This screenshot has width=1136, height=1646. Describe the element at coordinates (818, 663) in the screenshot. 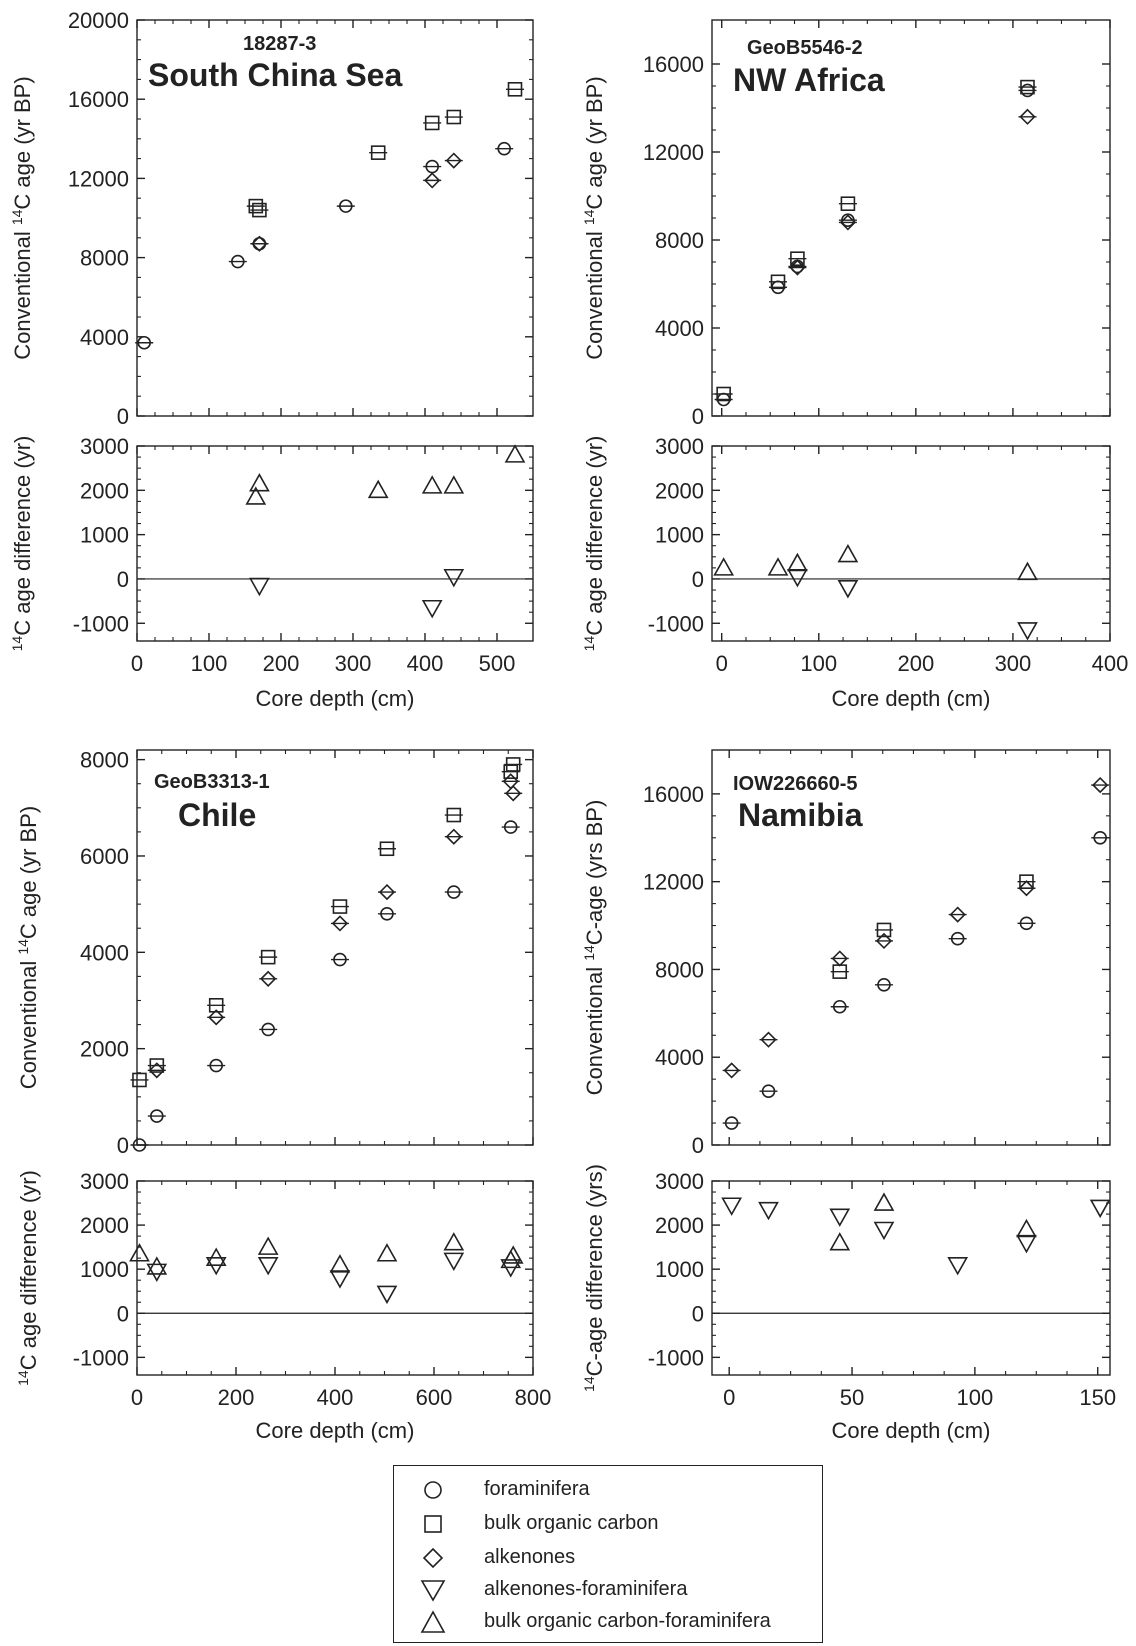

I see `x-tick-label: 100` at that location.